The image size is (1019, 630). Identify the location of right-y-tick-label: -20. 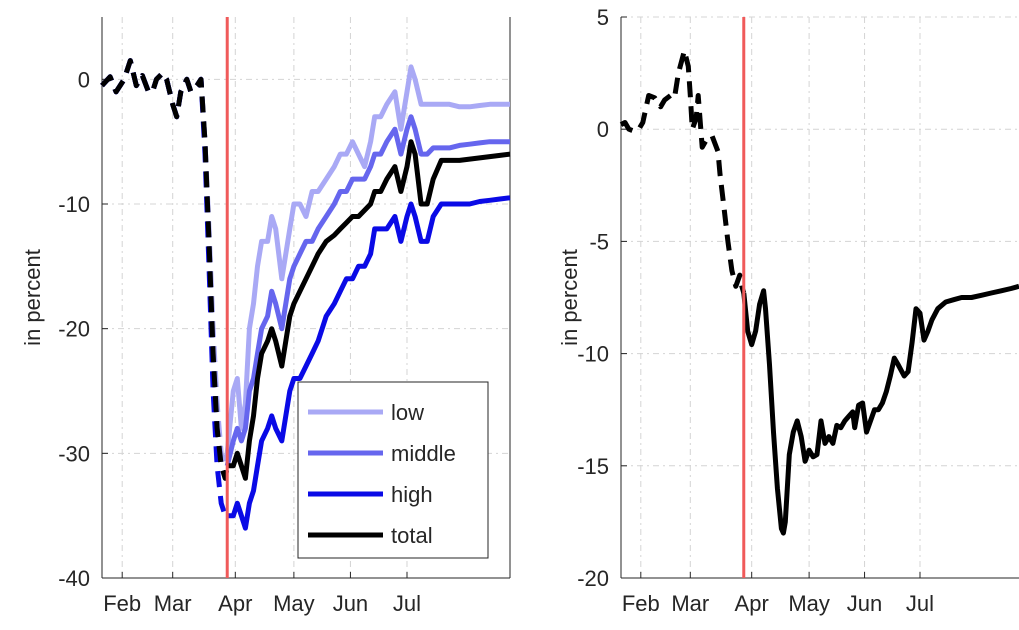
(593, 578).